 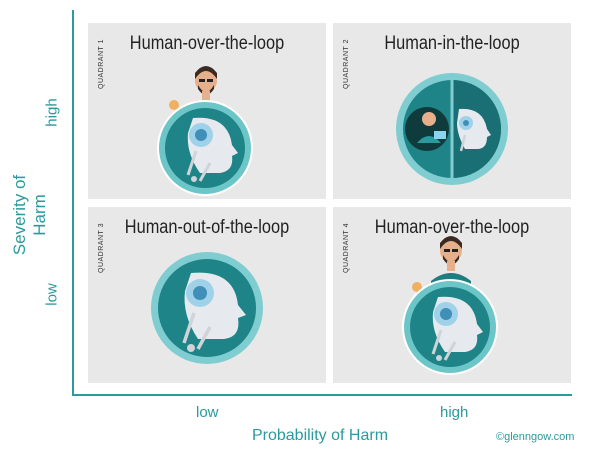 What do you see at coordinates (452, 43) in the screenshot?
I see `quadrant-title: Human-in-the-loop` at bounding box center [452, 43].